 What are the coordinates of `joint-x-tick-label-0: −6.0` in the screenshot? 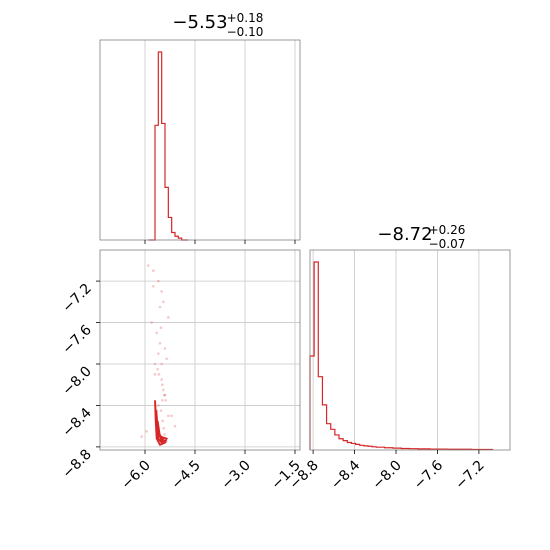 It's located at (135, 475).